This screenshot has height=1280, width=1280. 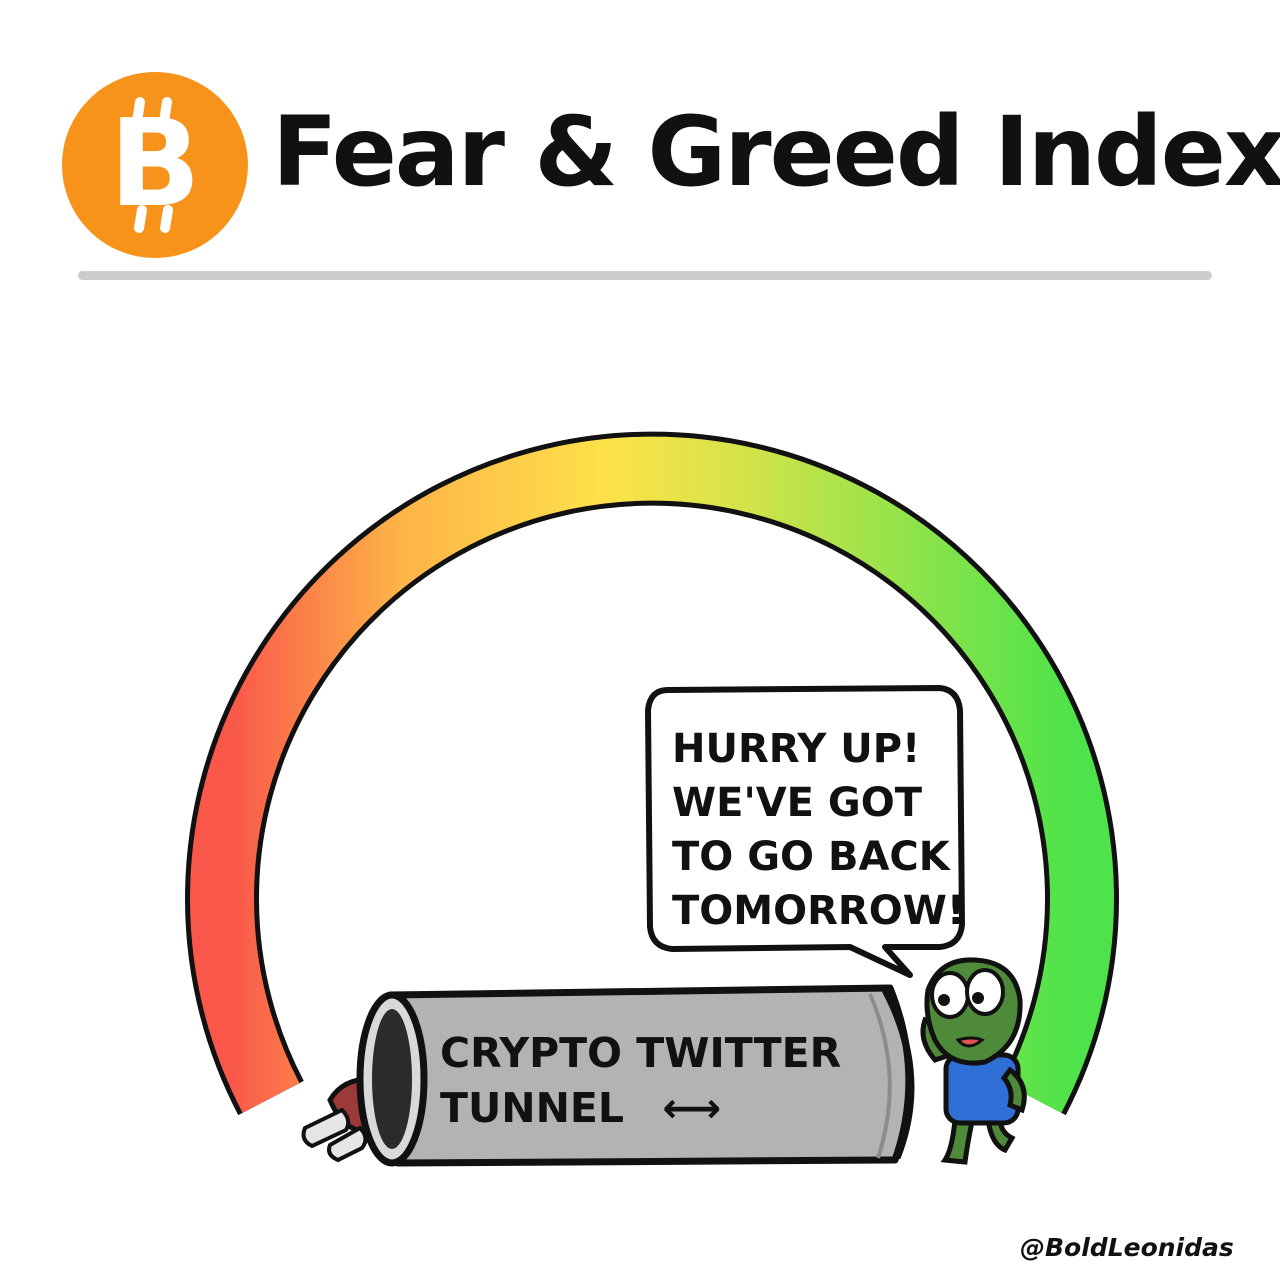 I want to click on bitcoin-logo-icon: B, so click(x=155, y=165).